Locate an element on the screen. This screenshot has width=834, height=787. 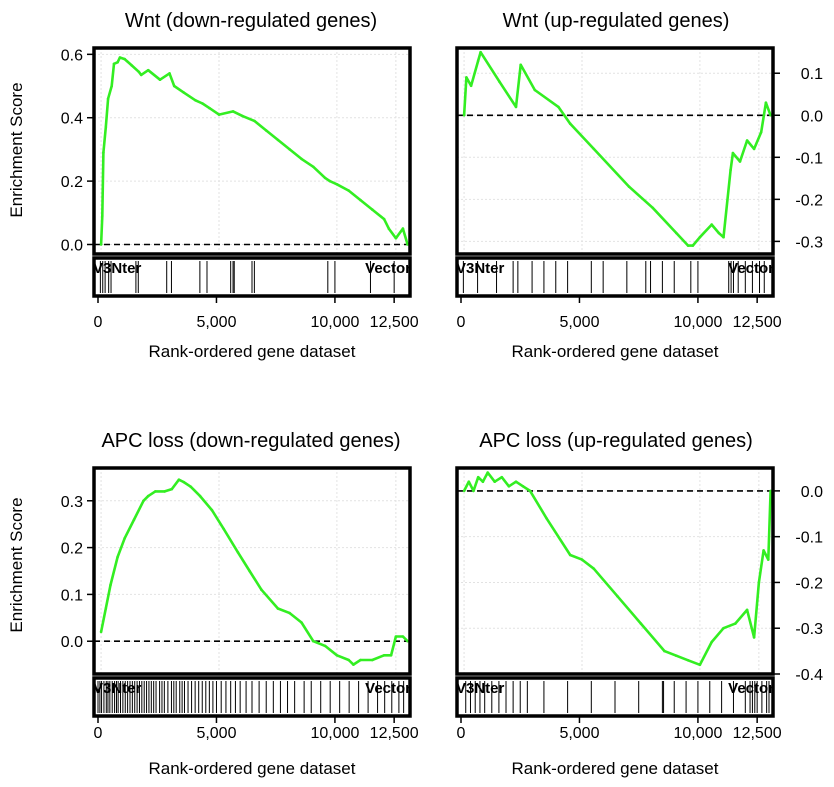
left-end-label: V3Nter is located at coordinates (117, 688).